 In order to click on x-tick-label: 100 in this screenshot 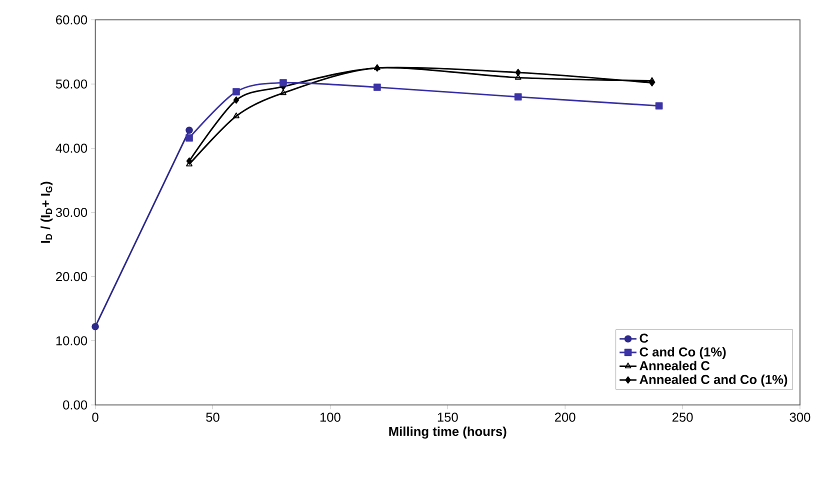, I will do `click(330, 417)`.